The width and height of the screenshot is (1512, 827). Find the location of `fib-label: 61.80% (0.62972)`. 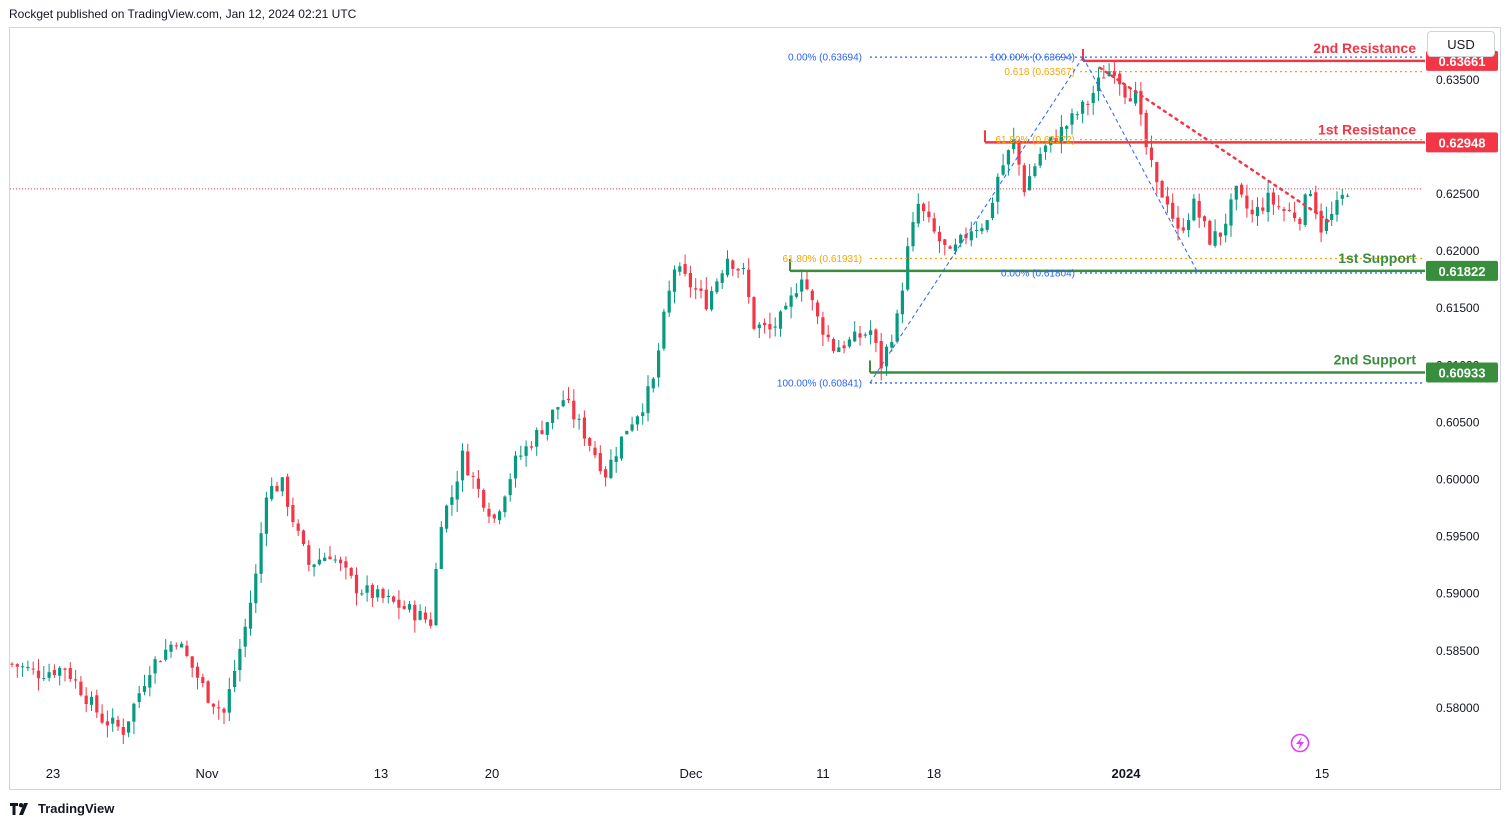

fib-label: 61.80% (0.62972) is located at coordinates (1035, 140).